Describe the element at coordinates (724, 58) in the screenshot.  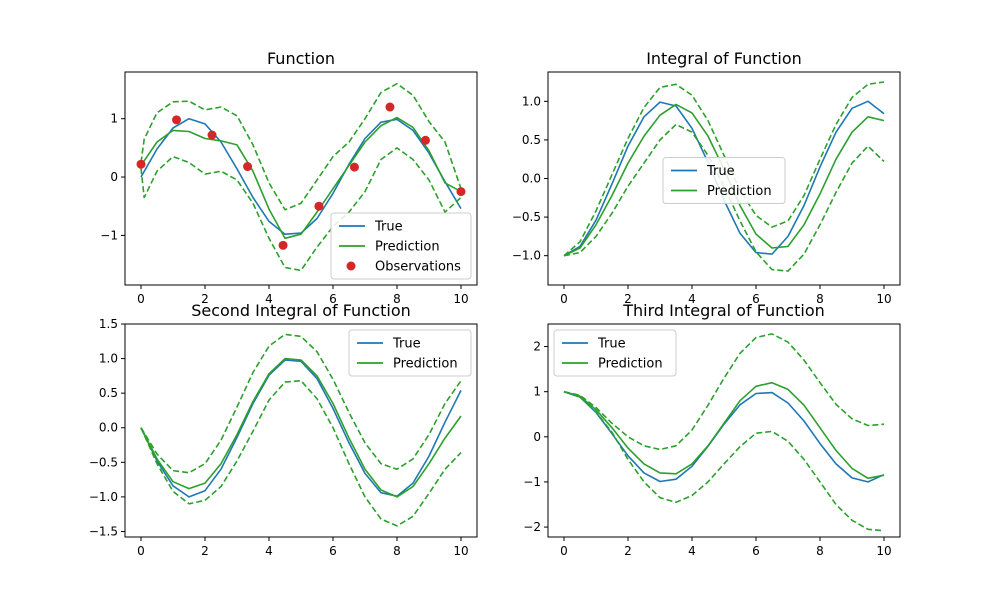
I see `chart-title: Integral of Function` at that location.